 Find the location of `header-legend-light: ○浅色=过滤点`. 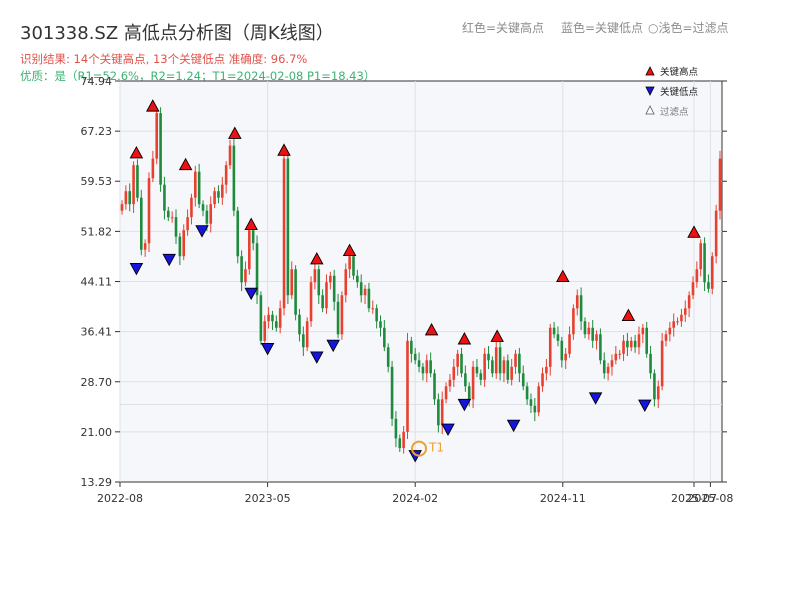

header-legend-light: ○浅色=过滤点 is located at coordinates (688, 28).